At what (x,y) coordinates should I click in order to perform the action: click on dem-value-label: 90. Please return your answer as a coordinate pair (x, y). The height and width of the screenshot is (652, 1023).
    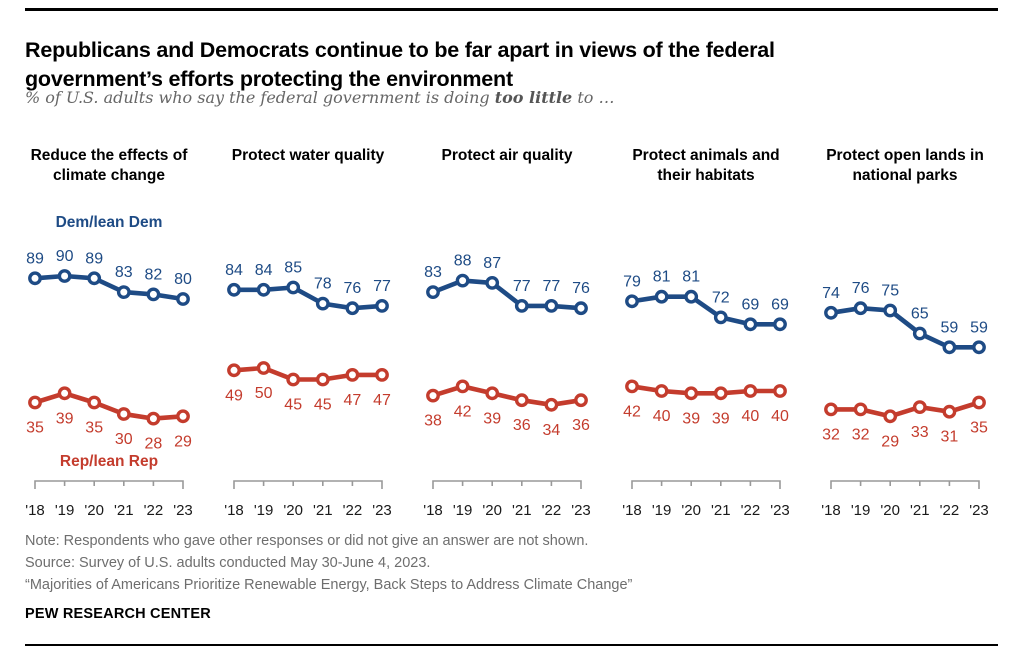
    Looking at the image, I should click on (65, 256).